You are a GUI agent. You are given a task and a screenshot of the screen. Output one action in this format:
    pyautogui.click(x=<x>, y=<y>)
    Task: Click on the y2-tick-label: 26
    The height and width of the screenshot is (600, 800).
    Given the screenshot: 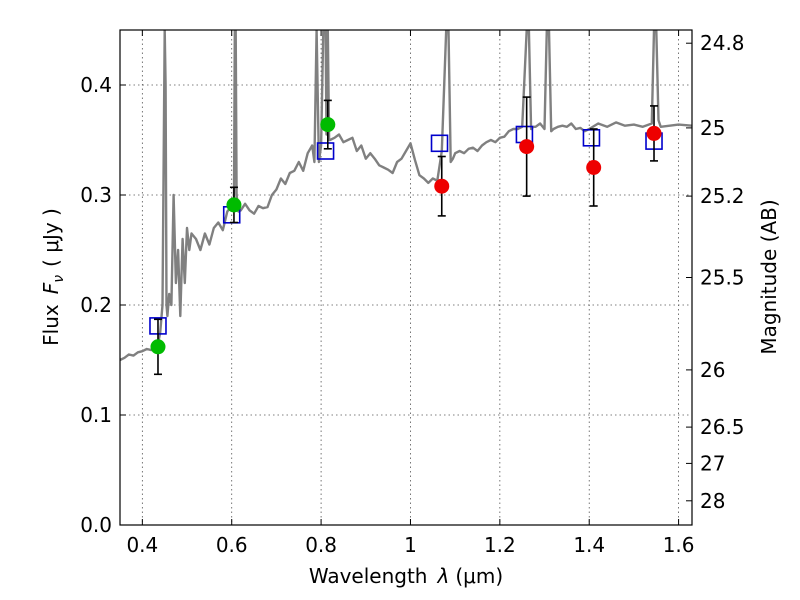 What is the action you would take?
    pyautogui.click(x=712, y=370)
    